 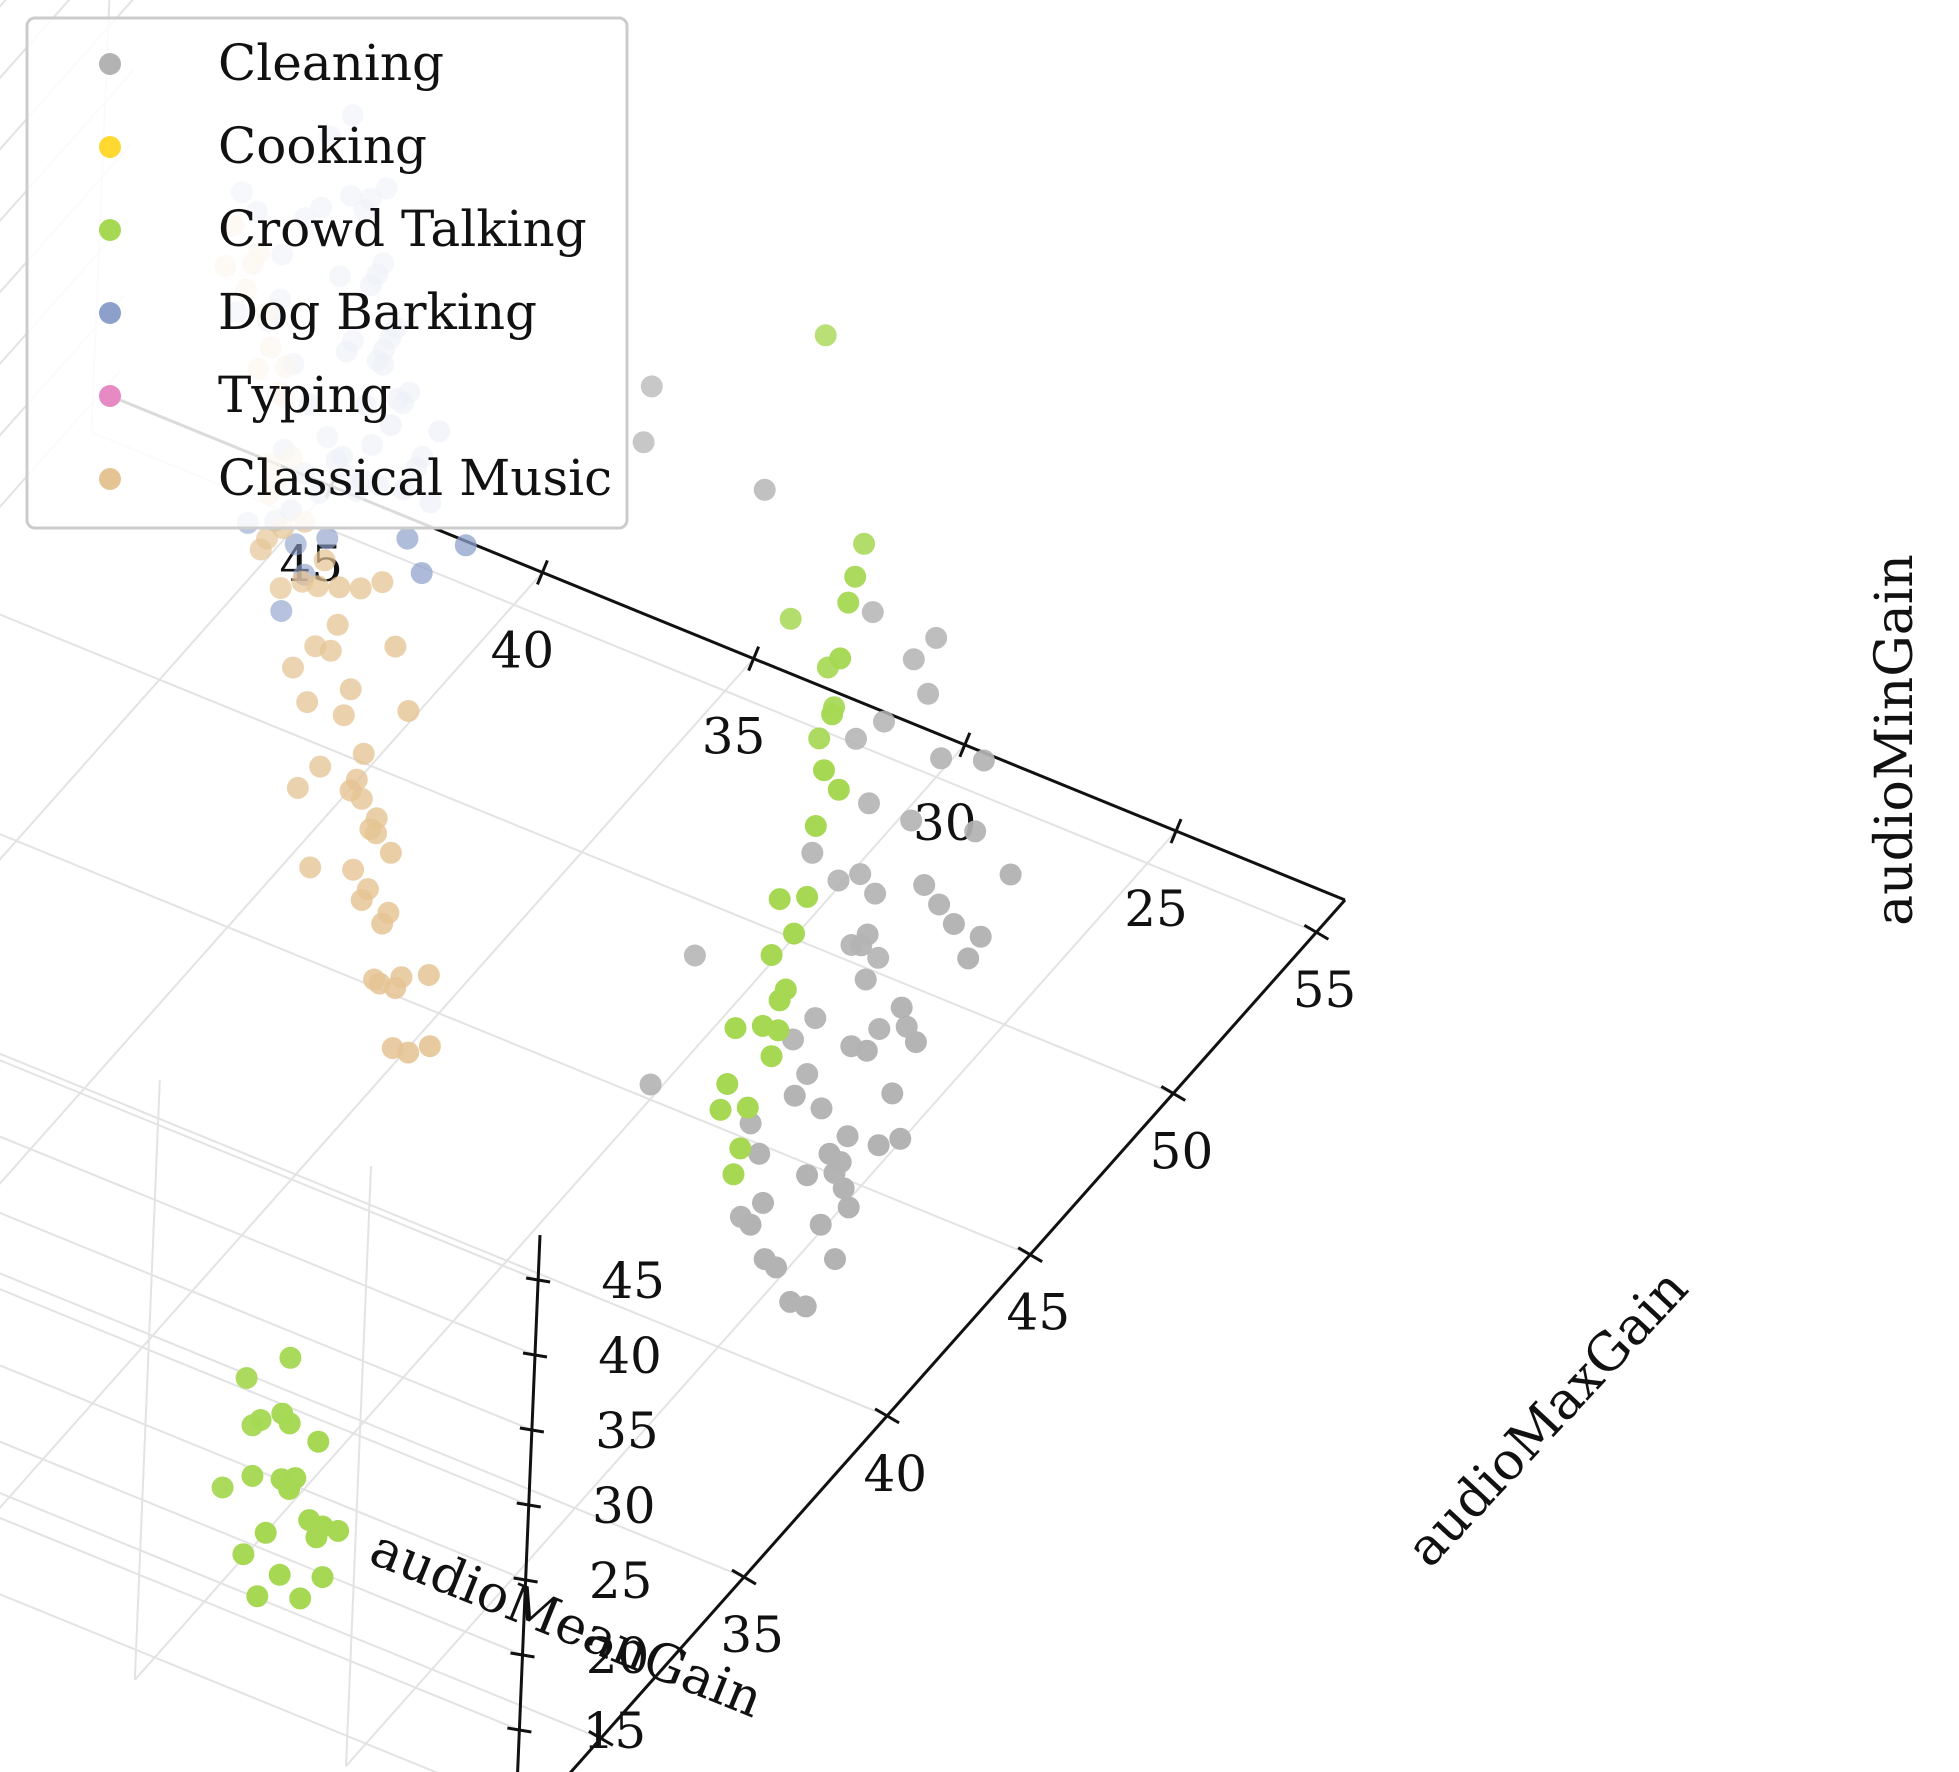 What do you see at coordinates (1325, 990) in the screenshot?
I see `y-tick-label: 55` at bounding box center [1325, 990].